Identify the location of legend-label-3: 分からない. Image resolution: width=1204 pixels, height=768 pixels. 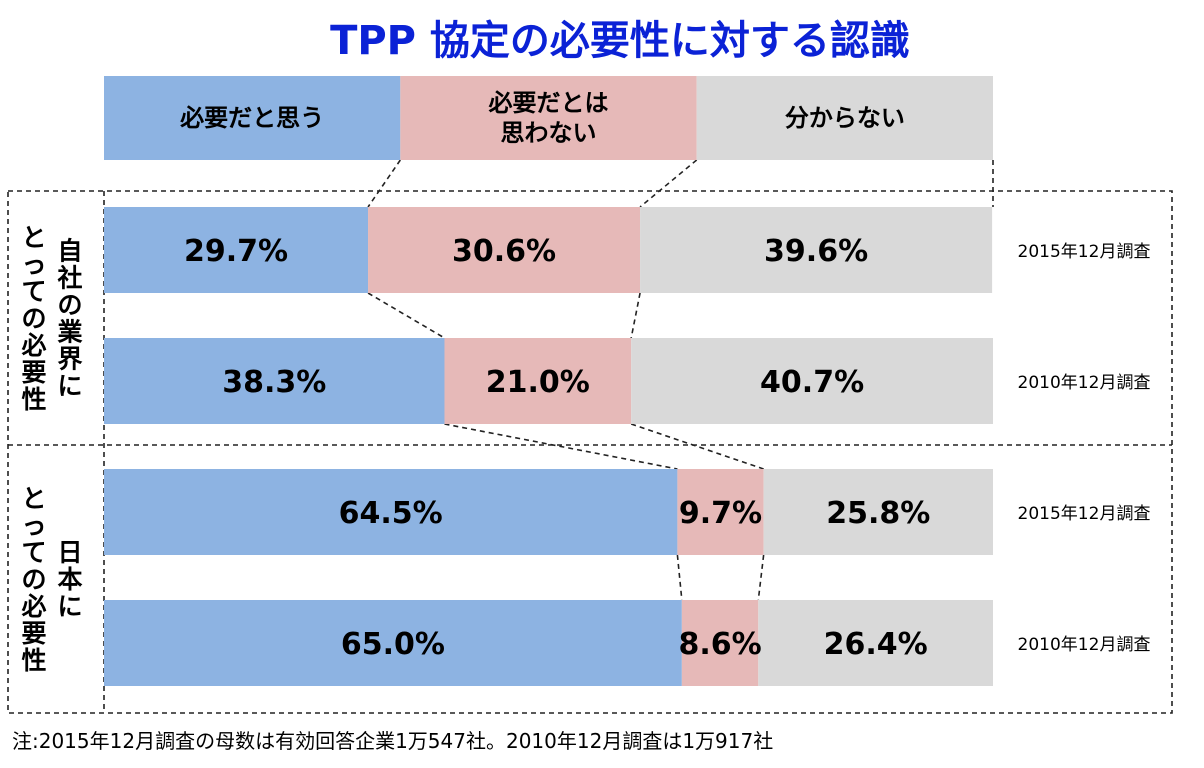
(845, 118).